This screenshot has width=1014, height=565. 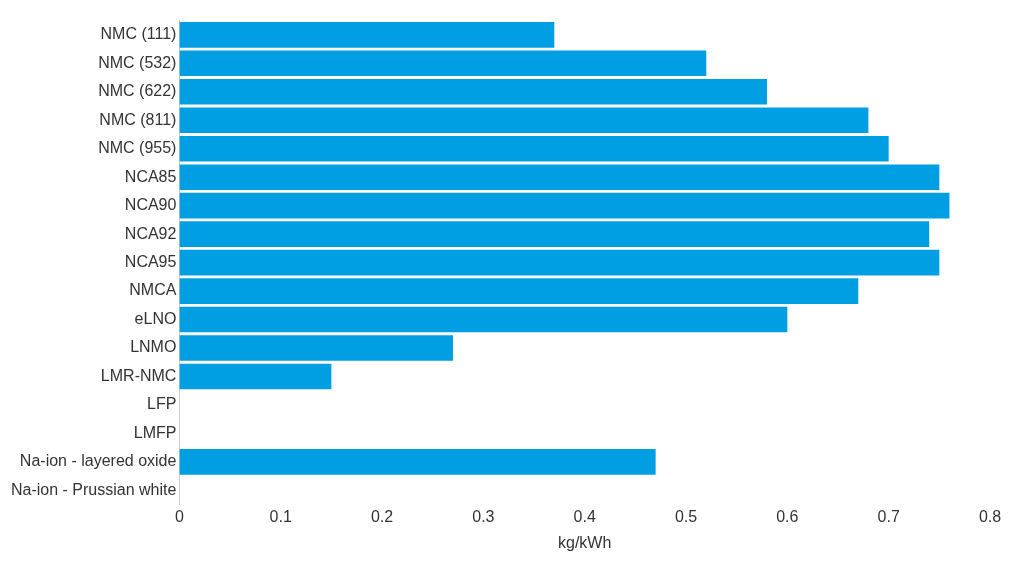 What do you see at coordinates (138, 34) in the screenshot?
I see `y-tick-label: NMC (111)` at bounding box center [138, 34].